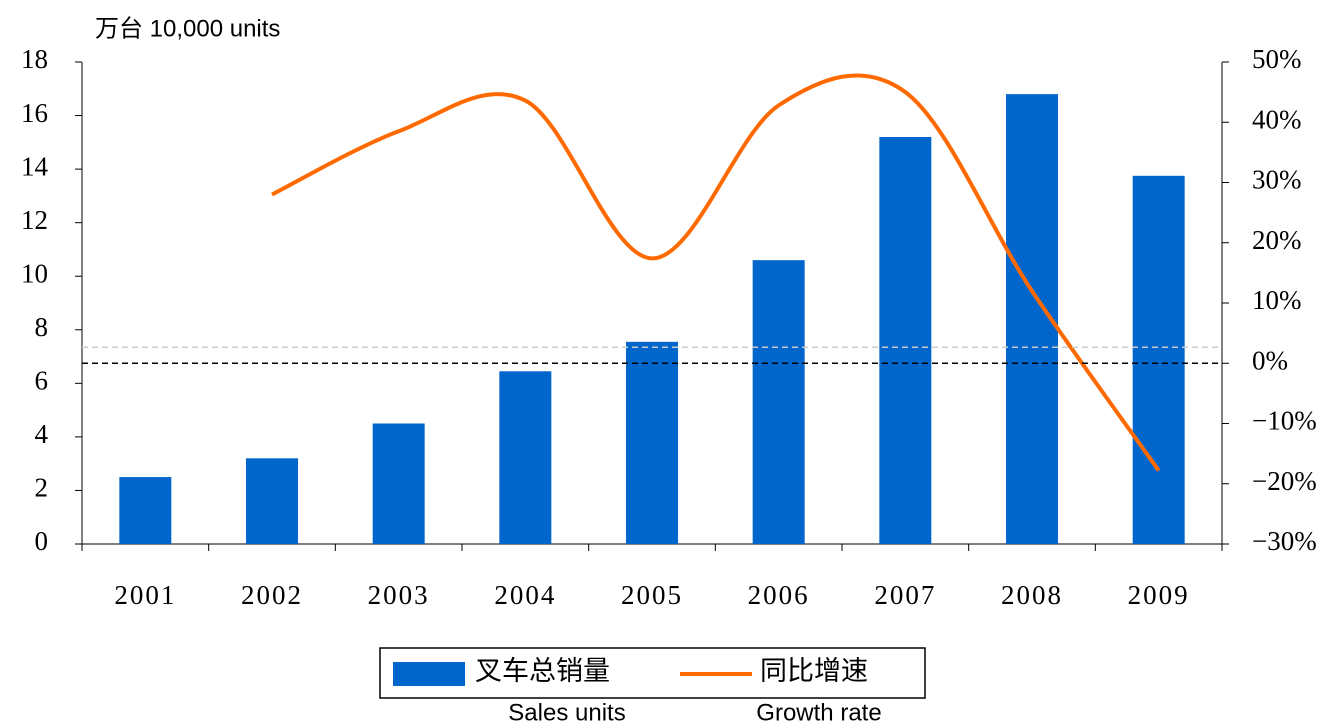 The width and height of the screenshot is (1334, 727). Describe the element at coordinates (42, 488) in the screenshot. I see `y-tick-label: 2` at that location.